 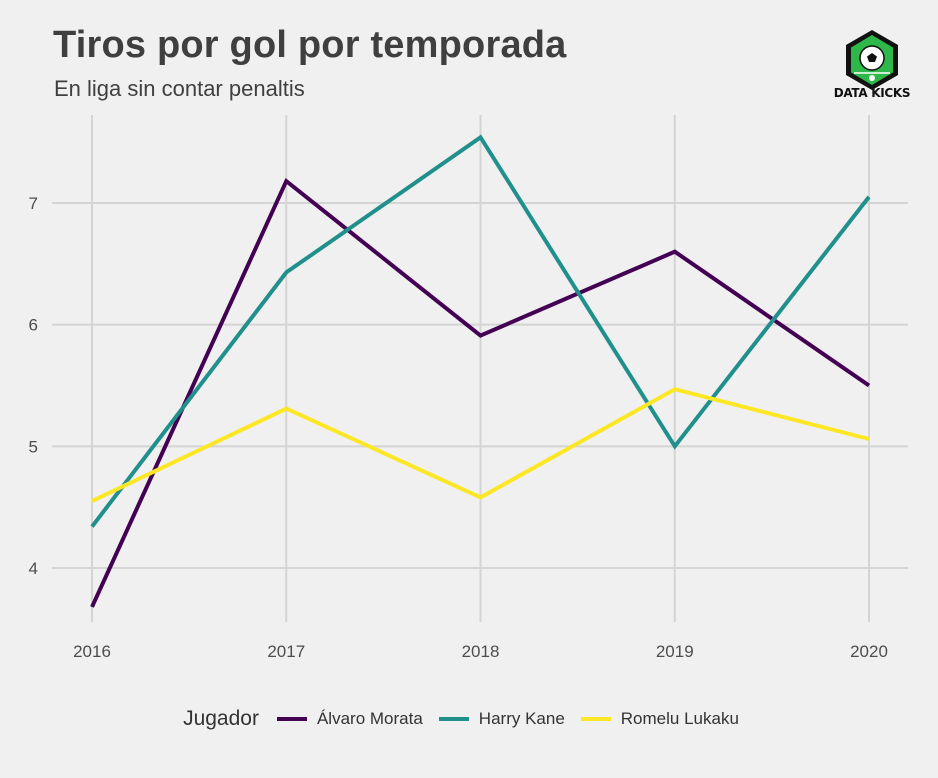 I want to click on legend-item: Álvaro Morata, so click(x=349, y=719).